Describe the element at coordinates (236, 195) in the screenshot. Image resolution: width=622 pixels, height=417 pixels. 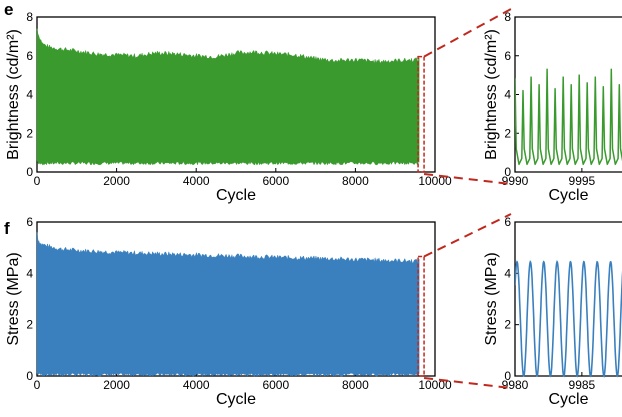
I see `e-main-xlabel: Cycle` at that location.